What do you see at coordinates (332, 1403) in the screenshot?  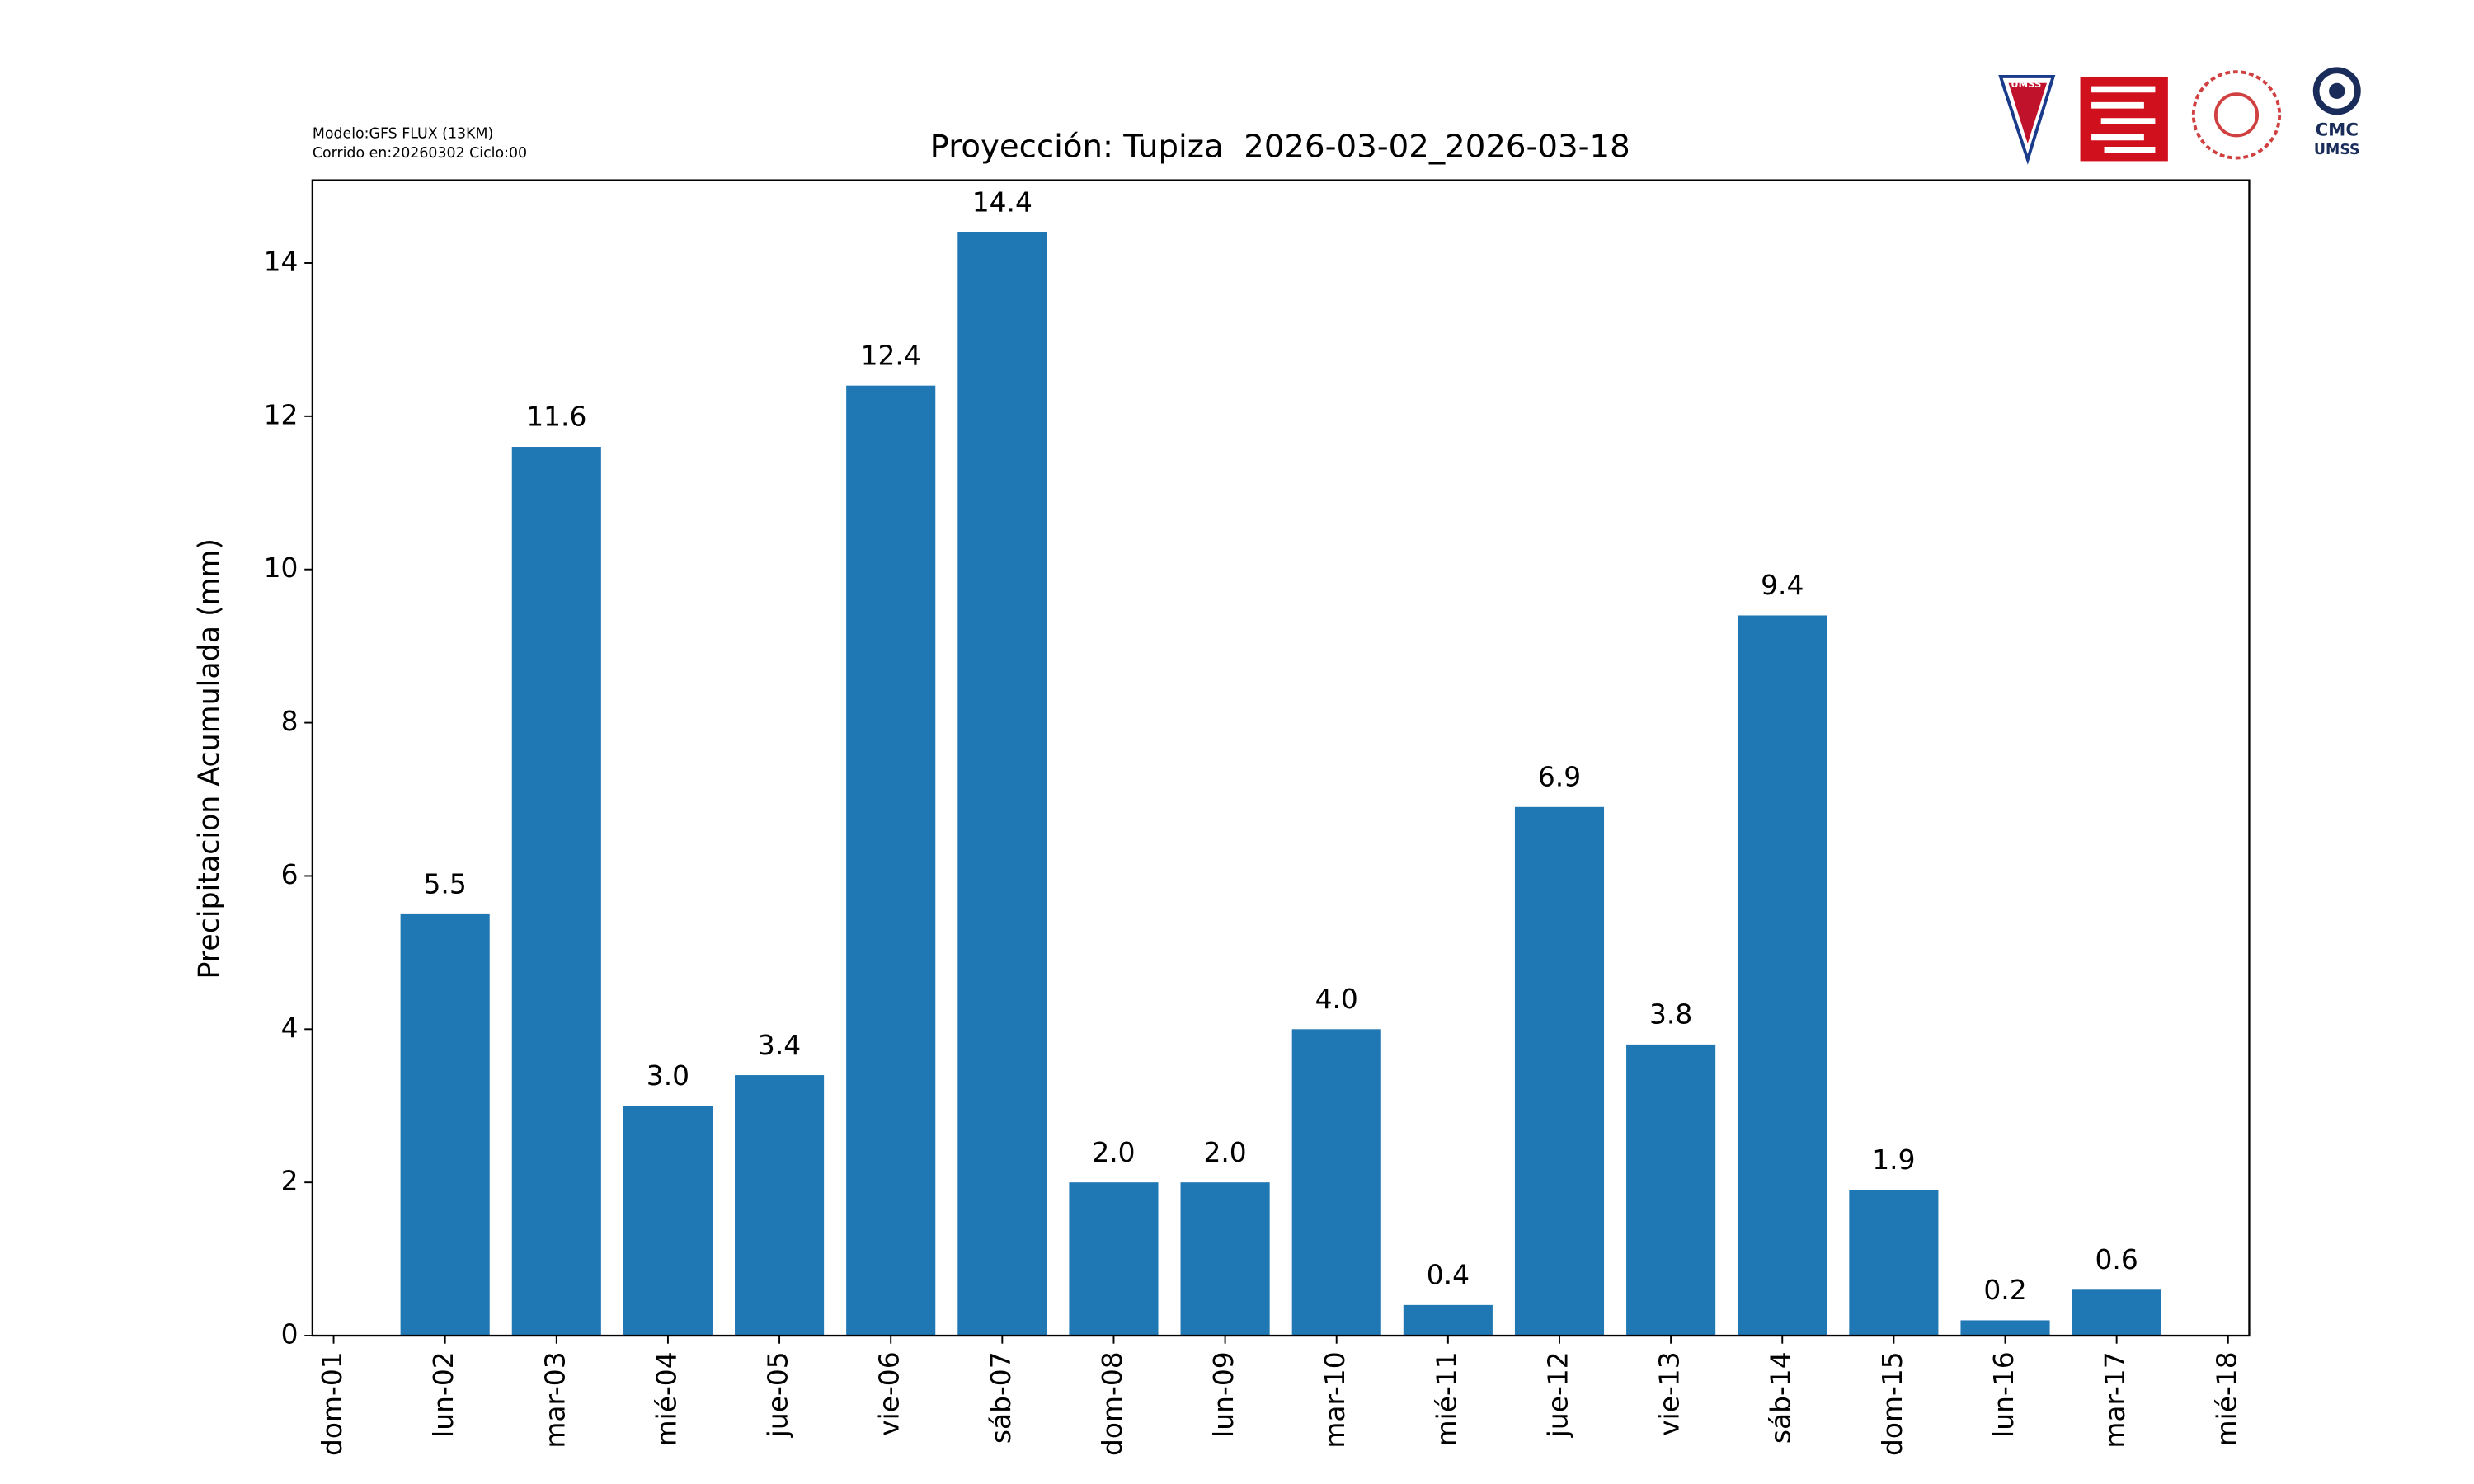 I see `x-tick-label: dom-01` at bounding box center [332, 1403].